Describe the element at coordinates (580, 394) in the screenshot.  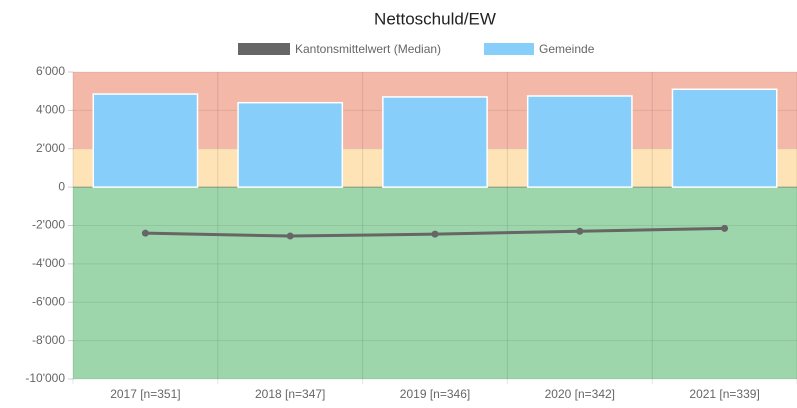
I see `x-tick-label: 2020 [n=342]` at that location.